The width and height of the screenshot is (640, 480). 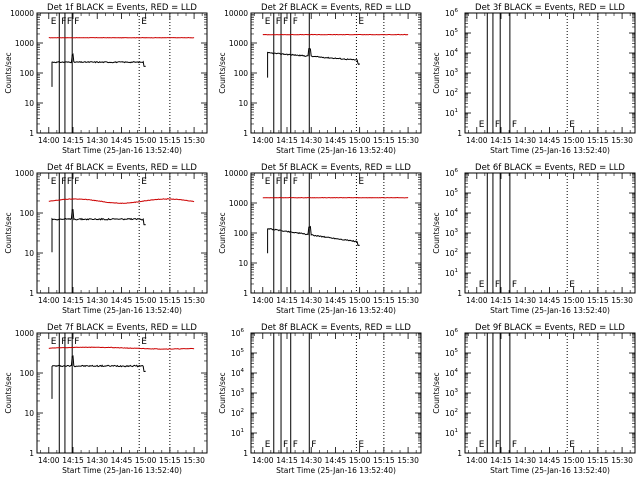 I want to click on panel-title: Det 4f BLACK = Events, RED = LLD, so click(x=122, y=168).